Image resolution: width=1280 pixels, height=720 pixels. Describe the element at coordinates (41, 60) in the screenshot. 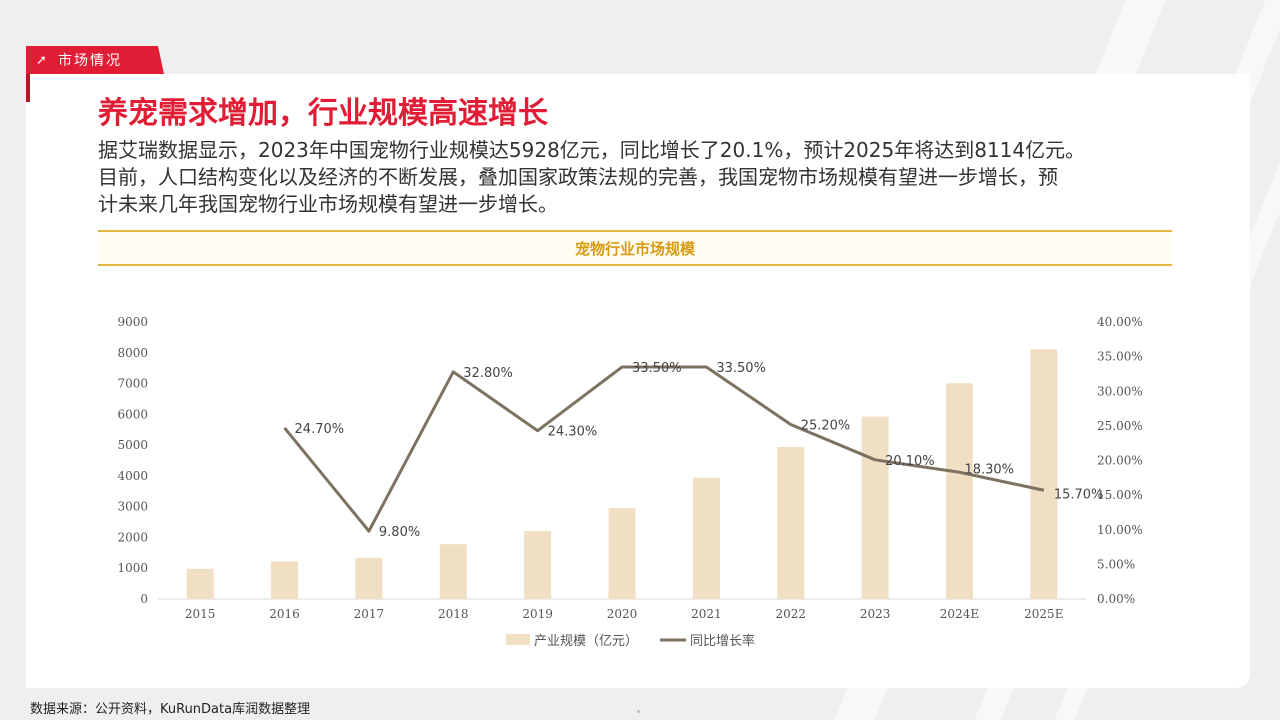

I see `arrow-up-right-icon: ➚` at that location.